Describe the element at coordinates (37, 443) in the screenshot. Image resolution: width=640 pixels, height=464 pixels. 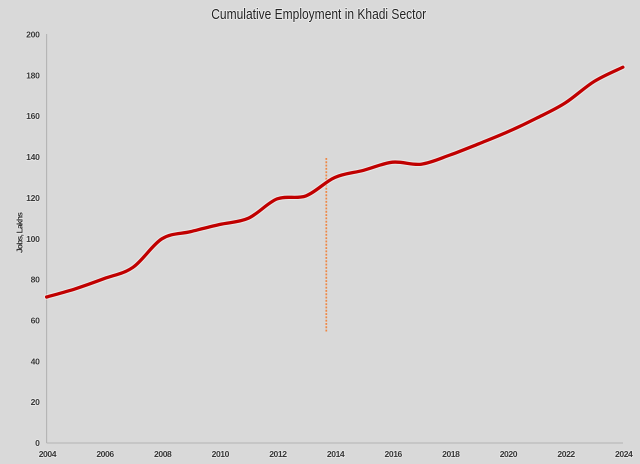
I see `svg-text: 0` at that location.